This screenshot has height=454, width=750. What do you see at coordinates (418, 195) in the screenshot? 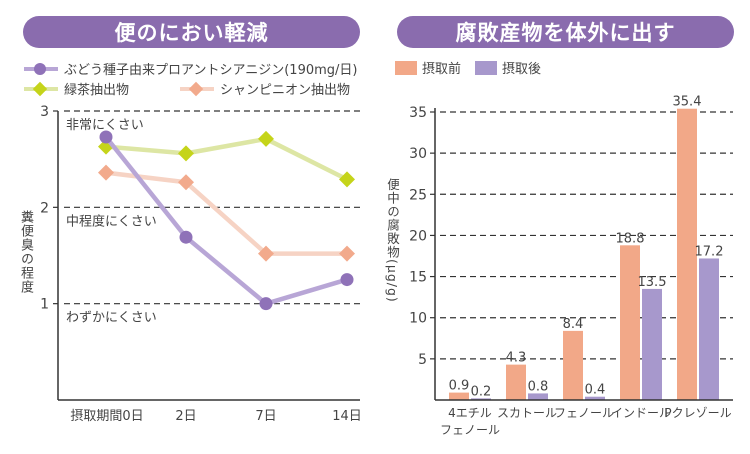
I see `y-tick-label: 25` at bounding box center [418, 195].